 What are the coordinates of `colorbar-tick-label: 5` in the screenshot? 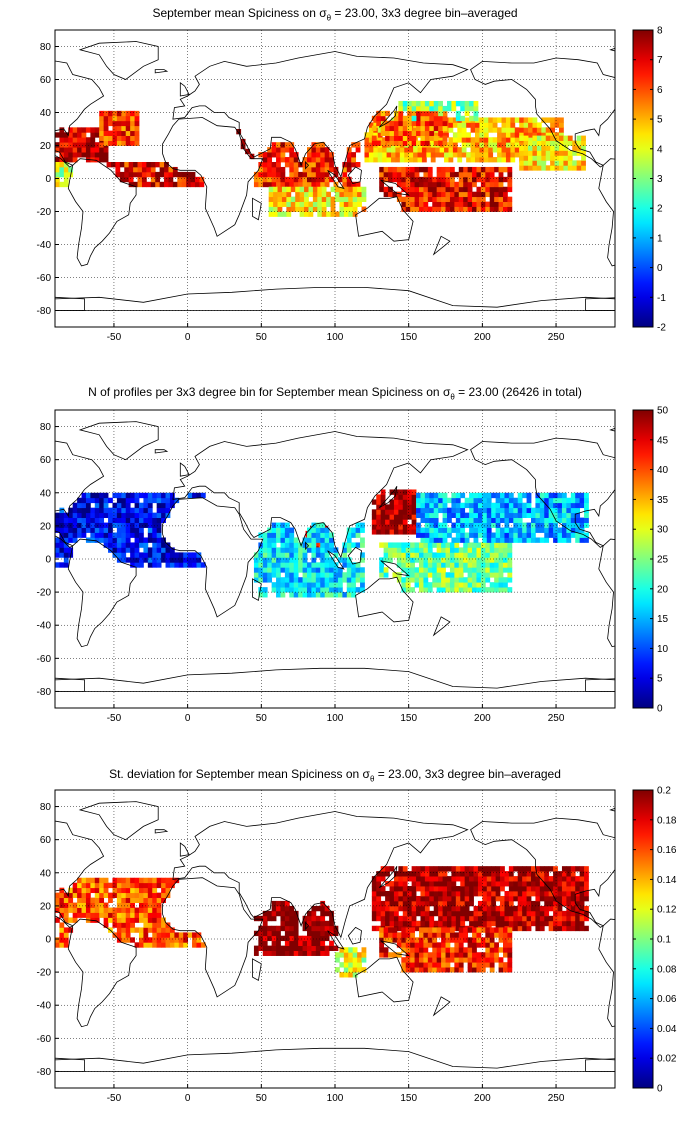 It's located at (660, 679).